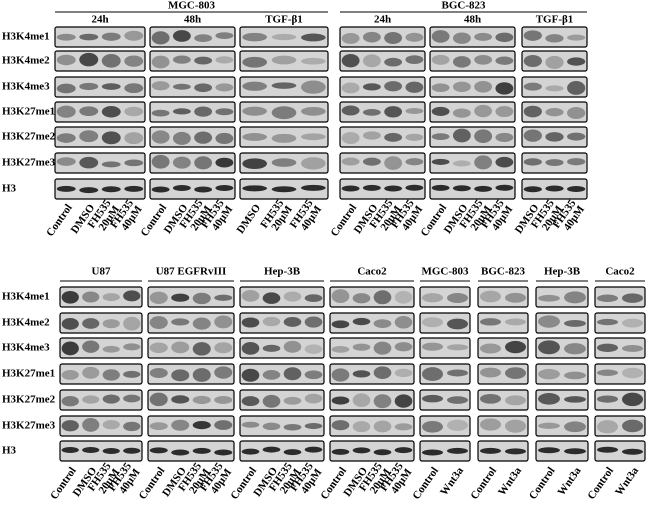 This screenshot has height=514, width=650. What do you see at coordinates (284, 20) in the screenshot?
I see `panel-title: TGF-β1` at bounding box center [284, 20].